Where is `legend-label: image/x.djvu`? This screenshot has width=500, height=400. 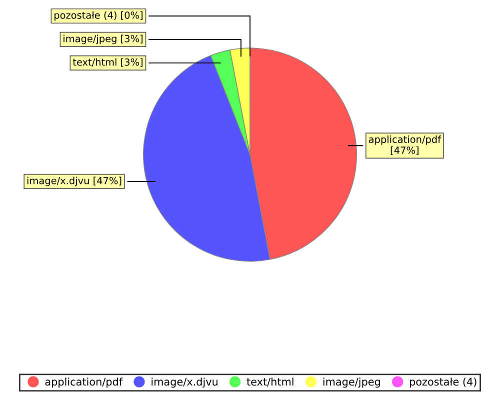
legend-label: image/x.djvu is located at coordinates (185, 383).